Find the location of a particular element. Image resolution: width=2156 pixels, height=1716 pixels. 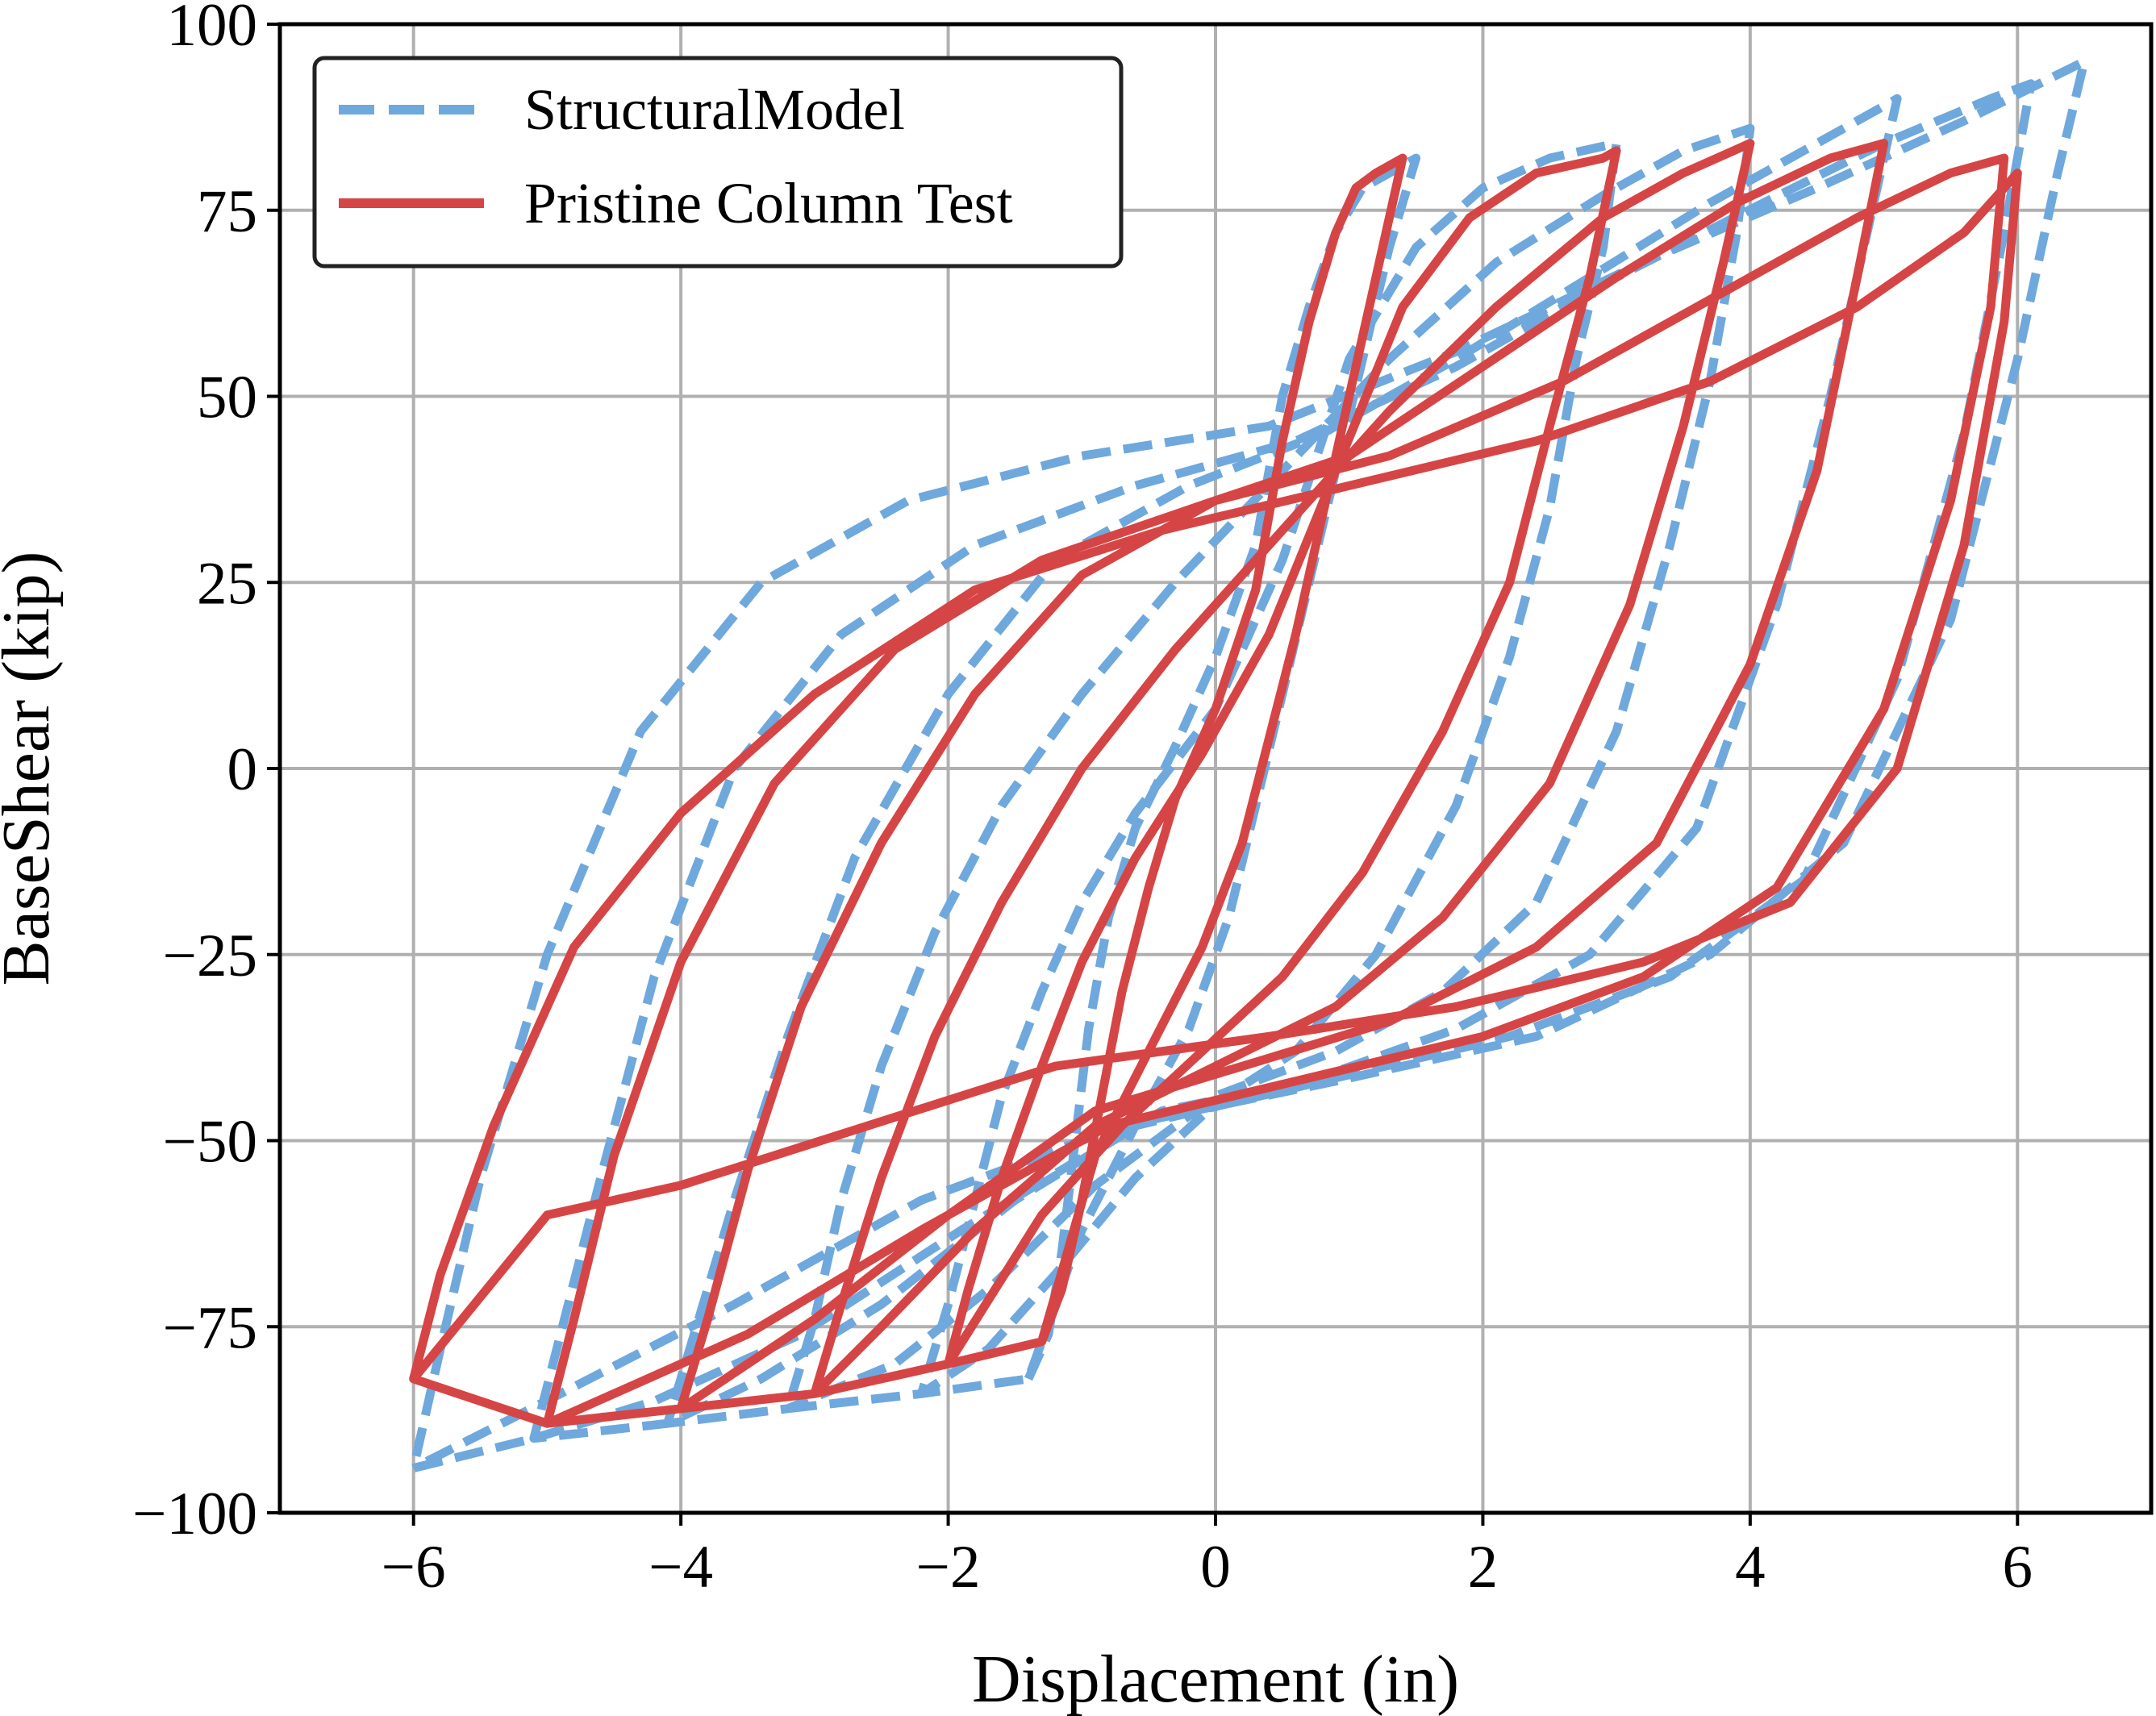

y-axis-title: BaseShear (kip) is located at coordinates (32, 769).